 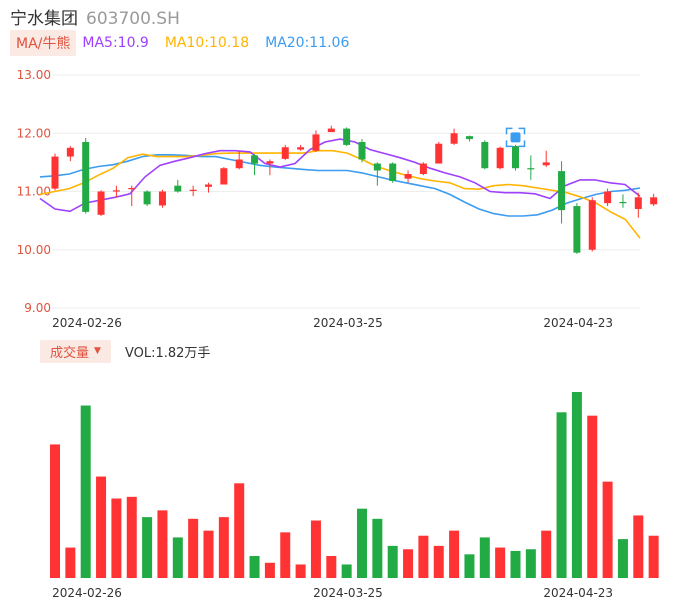 I want to click on stock-name: 宁水集团, so click(x=44, y=19).